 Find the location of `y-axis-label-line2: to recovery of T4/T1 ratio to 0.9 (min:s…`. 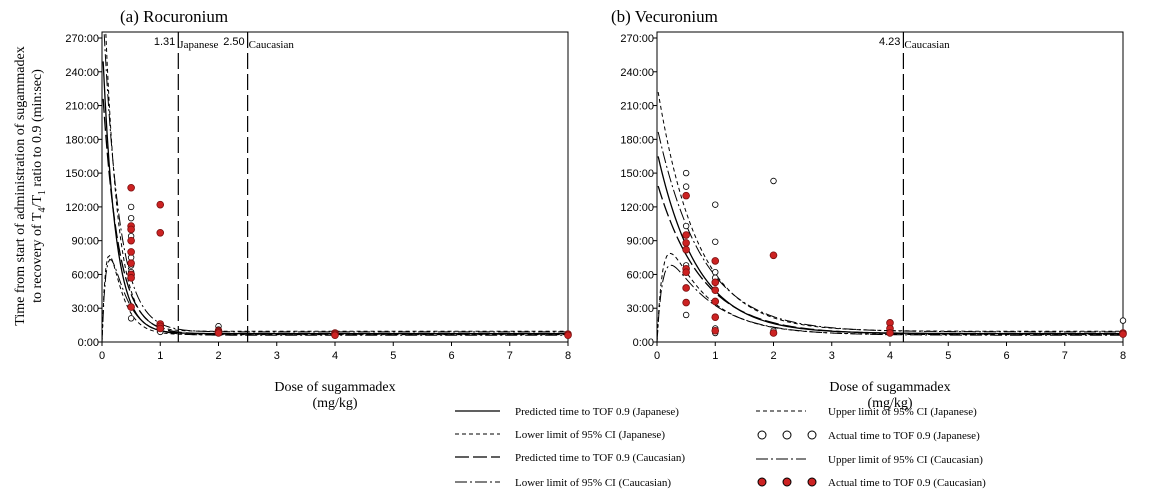

y-axis-label-line2: to recovery of T4/T1 ratio to 0.9 (min:s… is located at coordinates (39, 186).